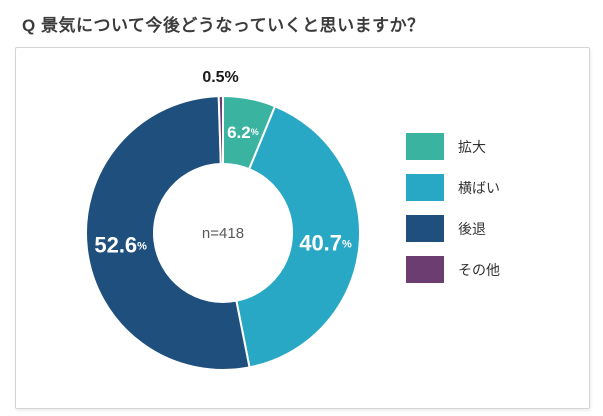 The image size is (603, 416). I want to click on sample-size-label: n=418, so click(223, 233).